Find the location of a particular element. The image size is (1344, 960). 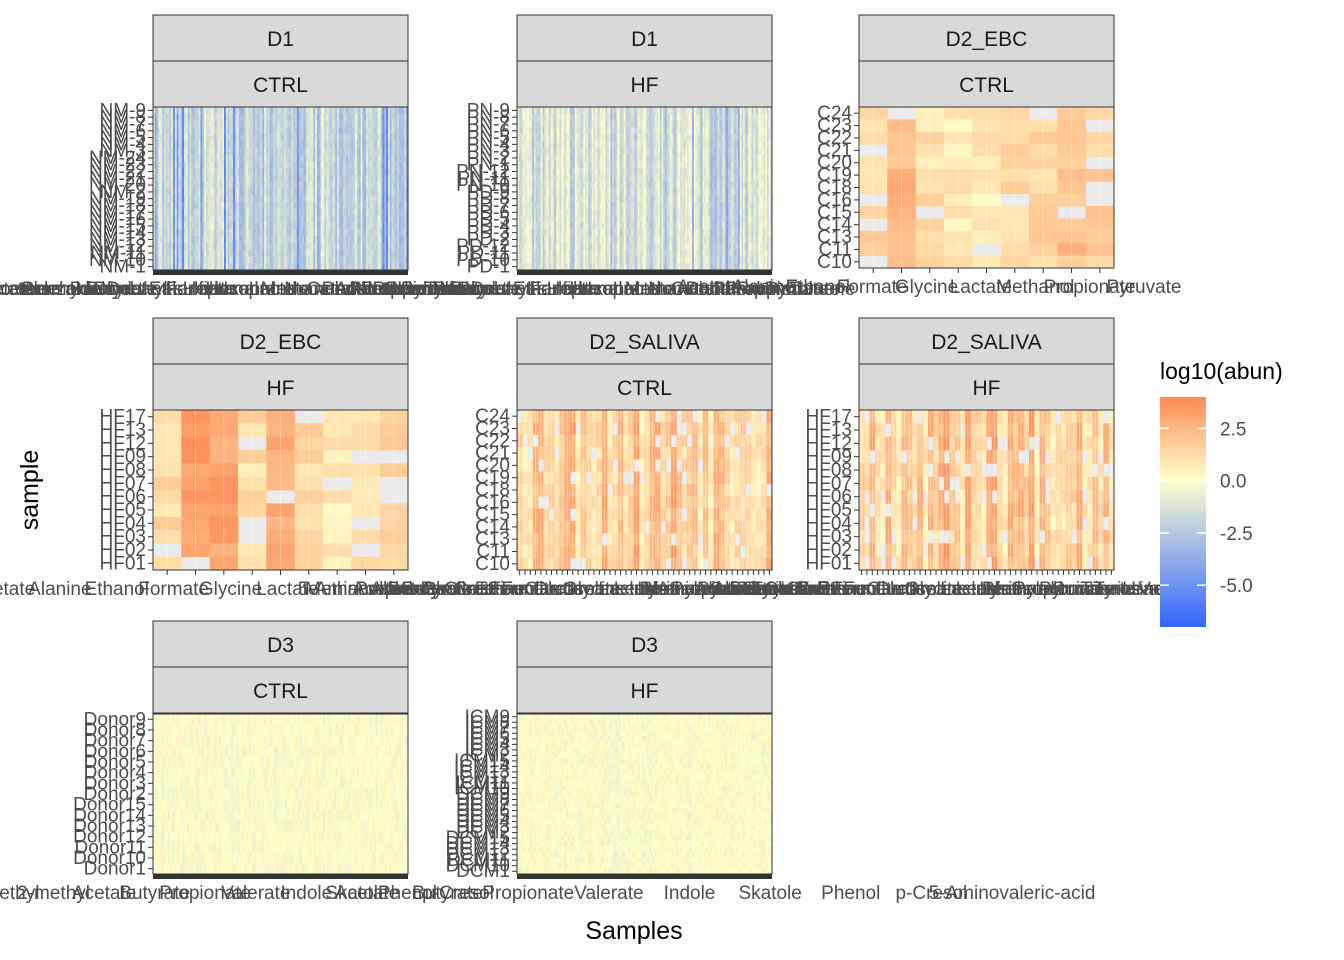

facet-strip-dataset is located at coordinates (280, 38).